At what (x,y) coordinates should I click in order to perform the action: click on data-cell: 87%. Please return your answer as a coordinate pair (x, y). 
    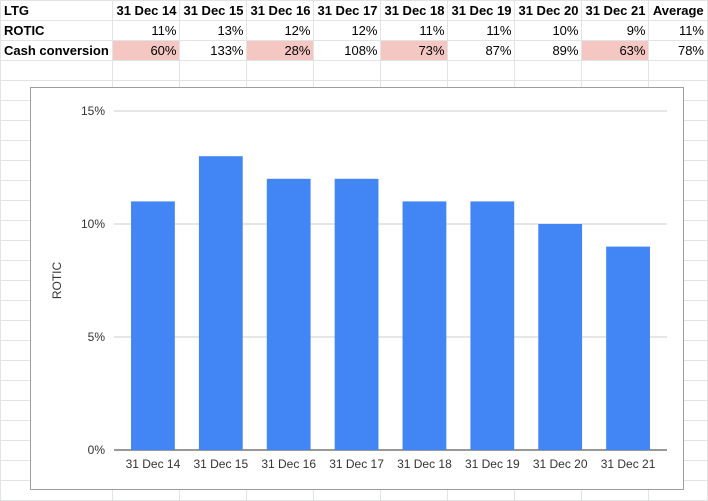
    Looking at the image, I should click on (481, 50).